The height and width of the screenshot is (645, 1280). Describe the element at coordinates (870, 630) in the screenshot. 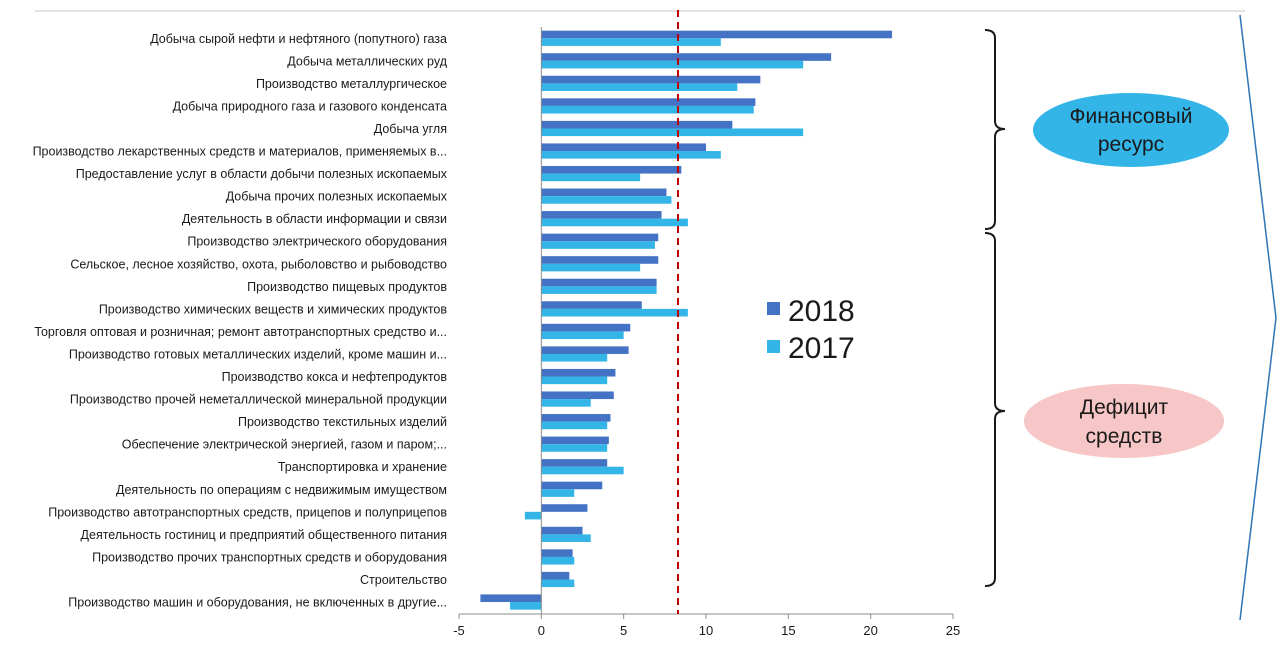

I see `x-tick-label: 20` at that location.